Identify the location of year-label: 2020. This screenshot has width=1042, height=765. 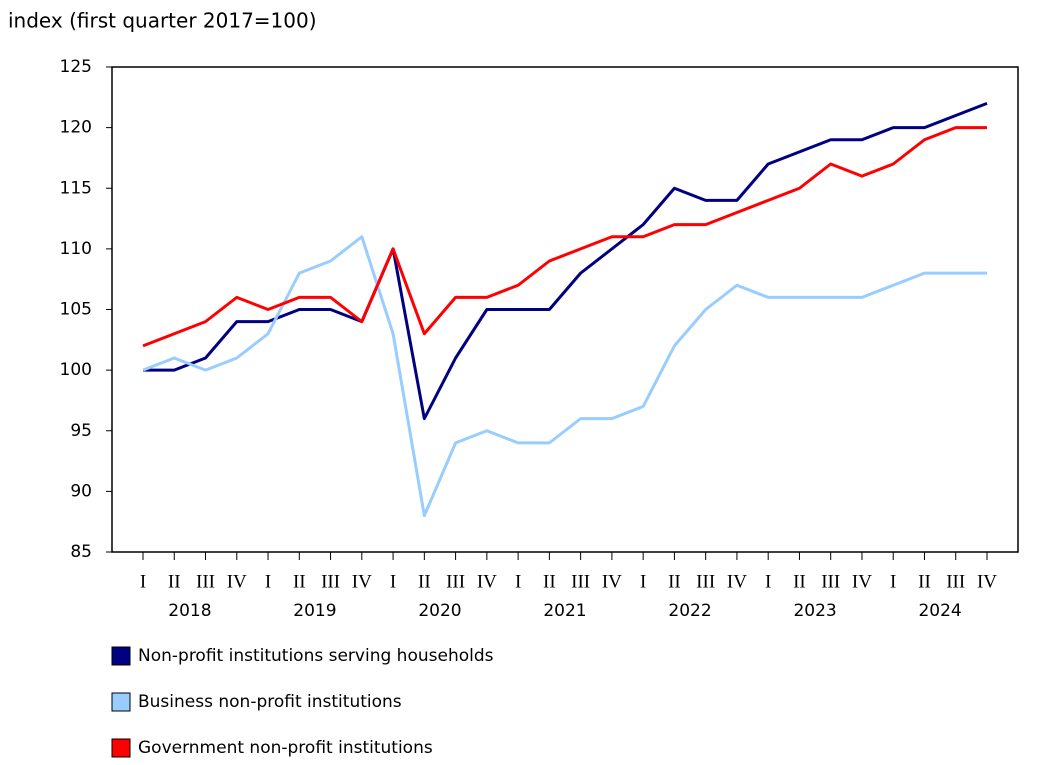
(439, 611).